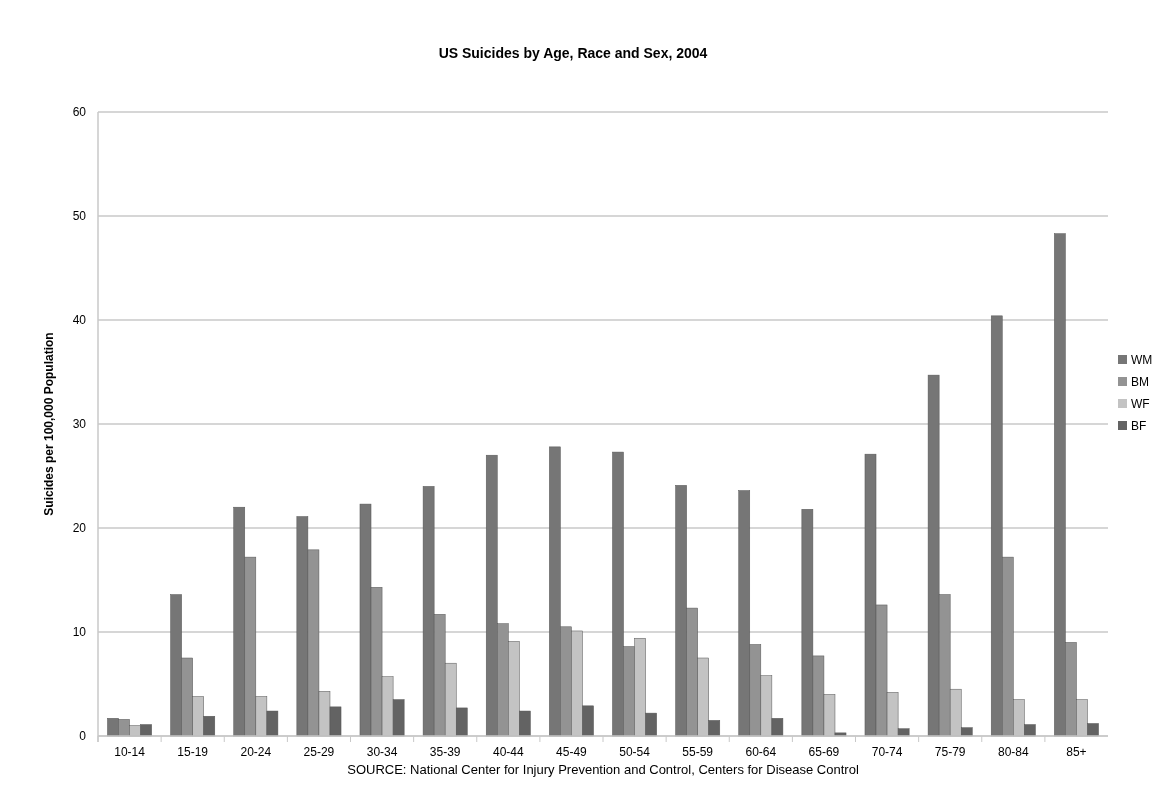 The width and height of the screenshot is (1168, 797). What do you see at coordinates (79, 528) in the screenshot?
I see `y-tick-label: 20` at bounding box center [79, 528].